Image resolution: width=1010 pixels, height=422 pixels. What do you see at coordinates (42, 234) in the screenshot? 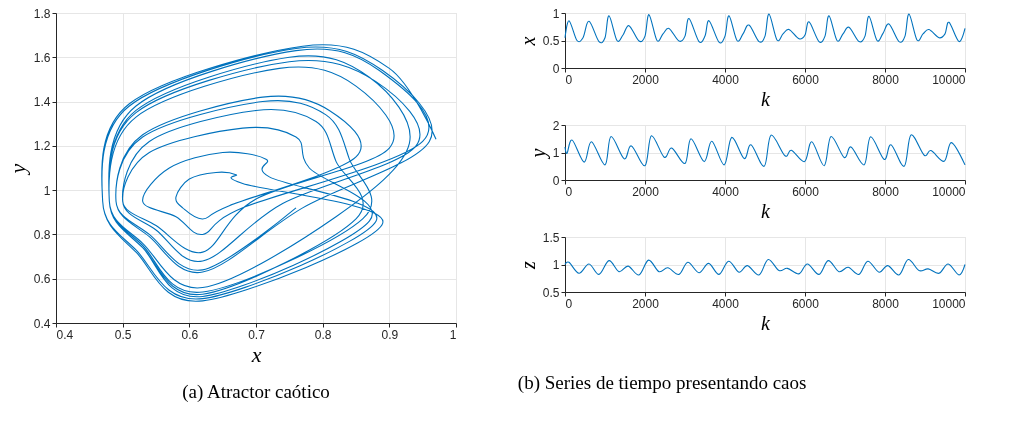
I see `y-tick-label: 0.8` at bounding box center [42, 234].